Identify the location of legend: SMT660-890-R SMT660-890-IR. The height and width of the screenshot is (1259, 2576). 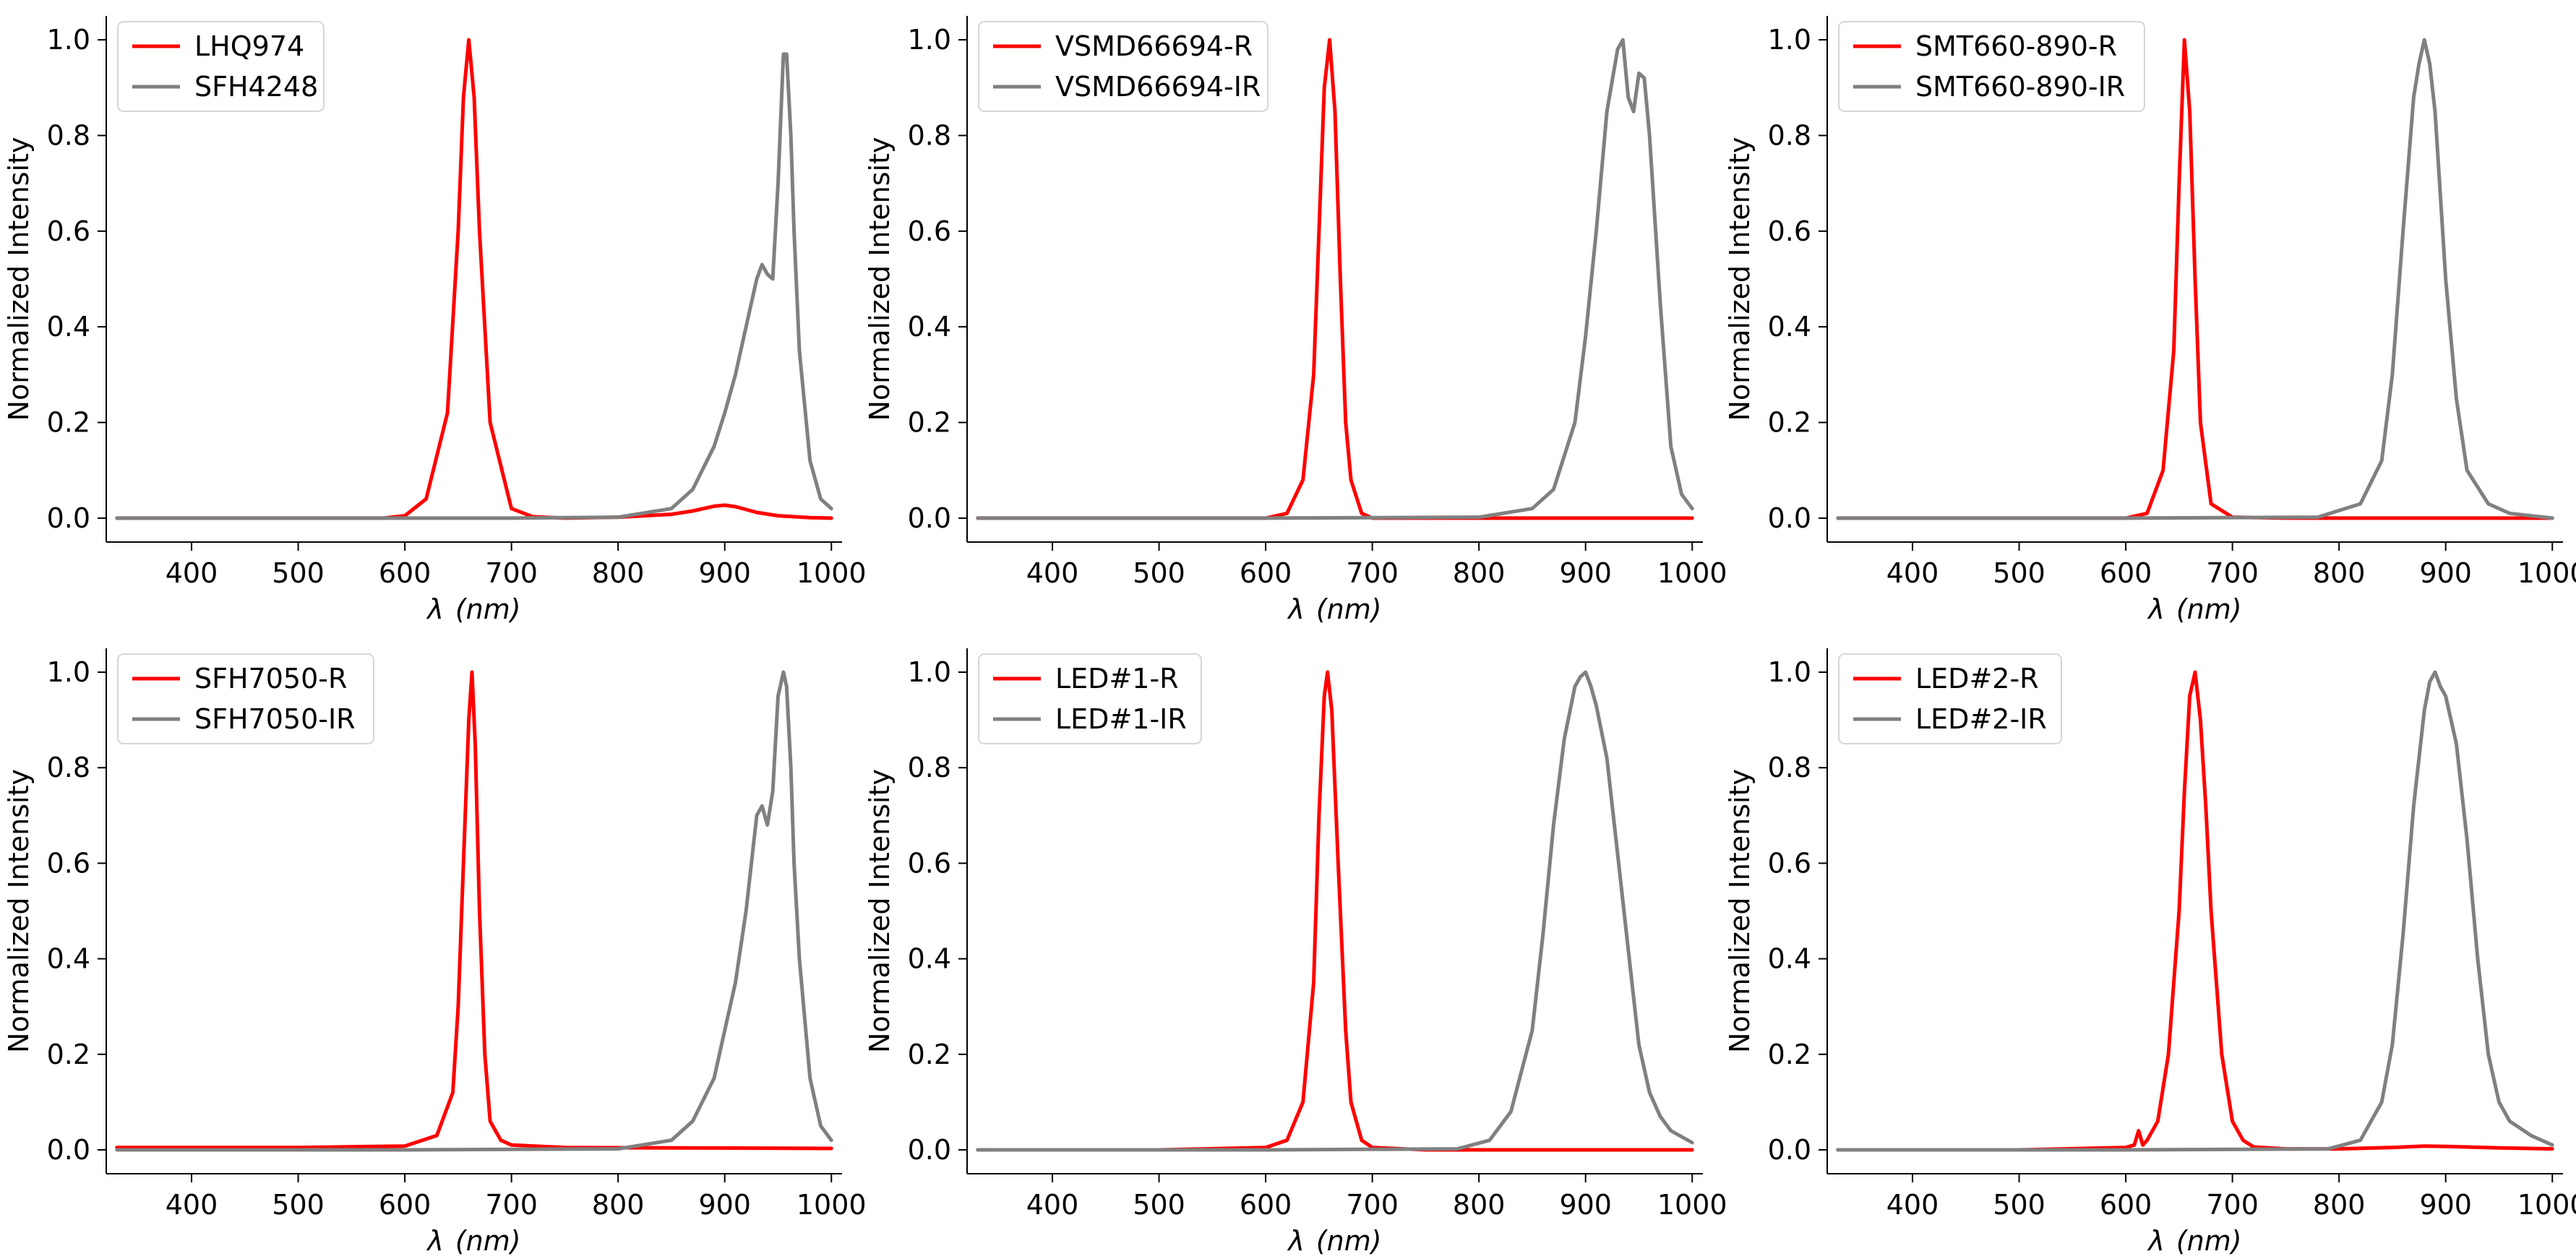
(1991, 66).